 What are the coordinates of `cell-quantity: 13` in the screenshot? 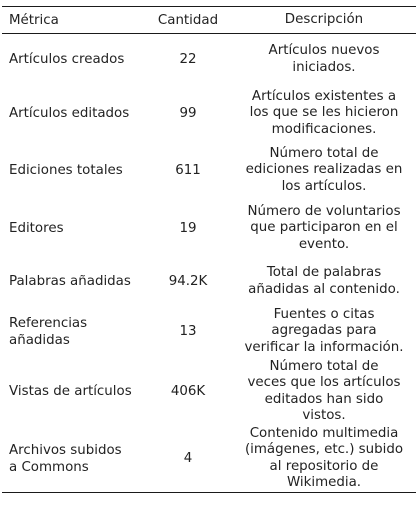 It's located at (188, 331).